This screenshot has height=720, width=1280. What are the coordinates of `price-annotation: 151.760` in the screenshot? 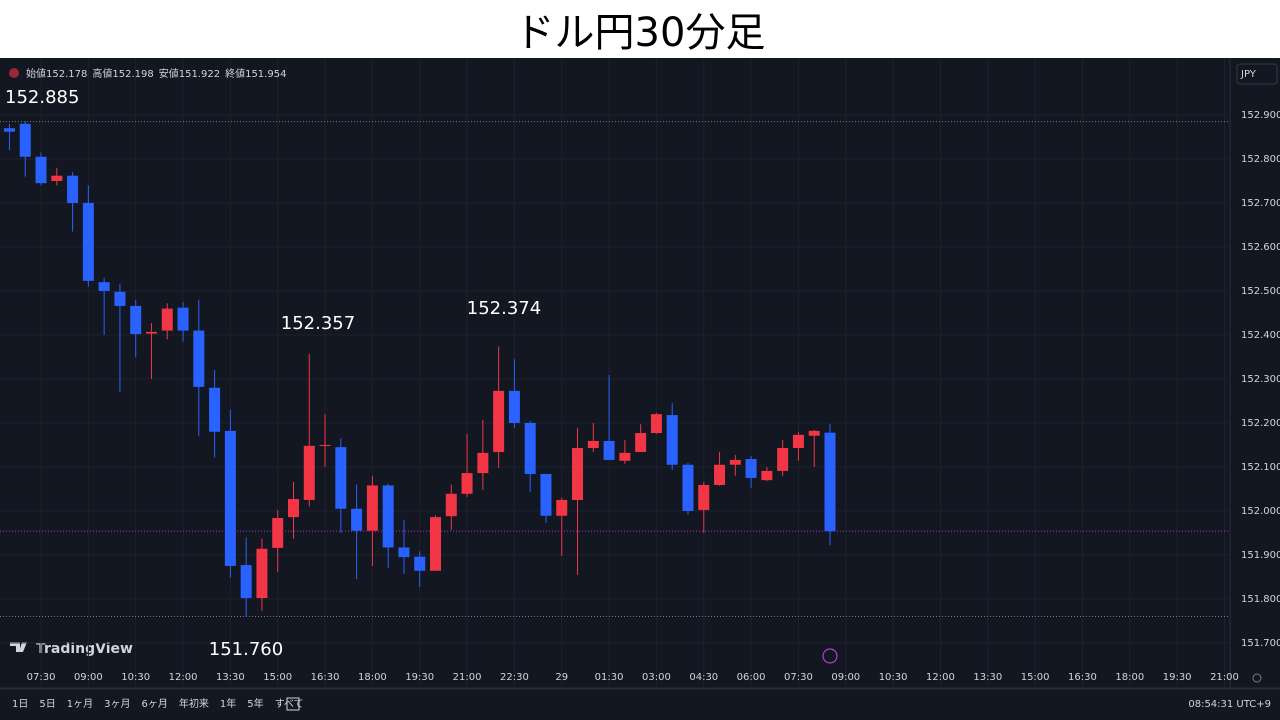 It's located at (246, 649).